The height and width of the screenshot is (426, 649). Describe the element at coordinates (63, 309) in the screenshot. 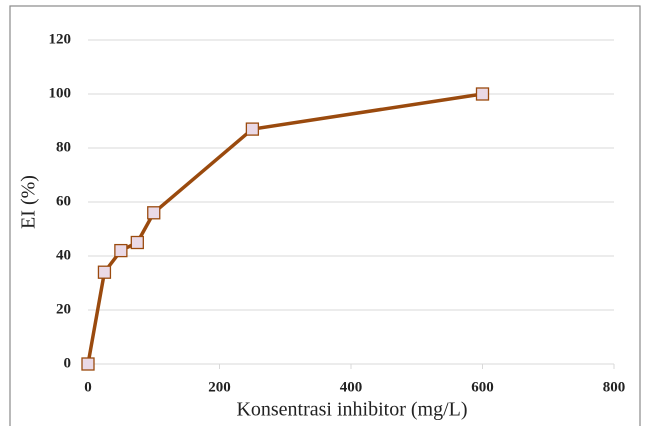

I see `y-tick-label: 20` at that location.